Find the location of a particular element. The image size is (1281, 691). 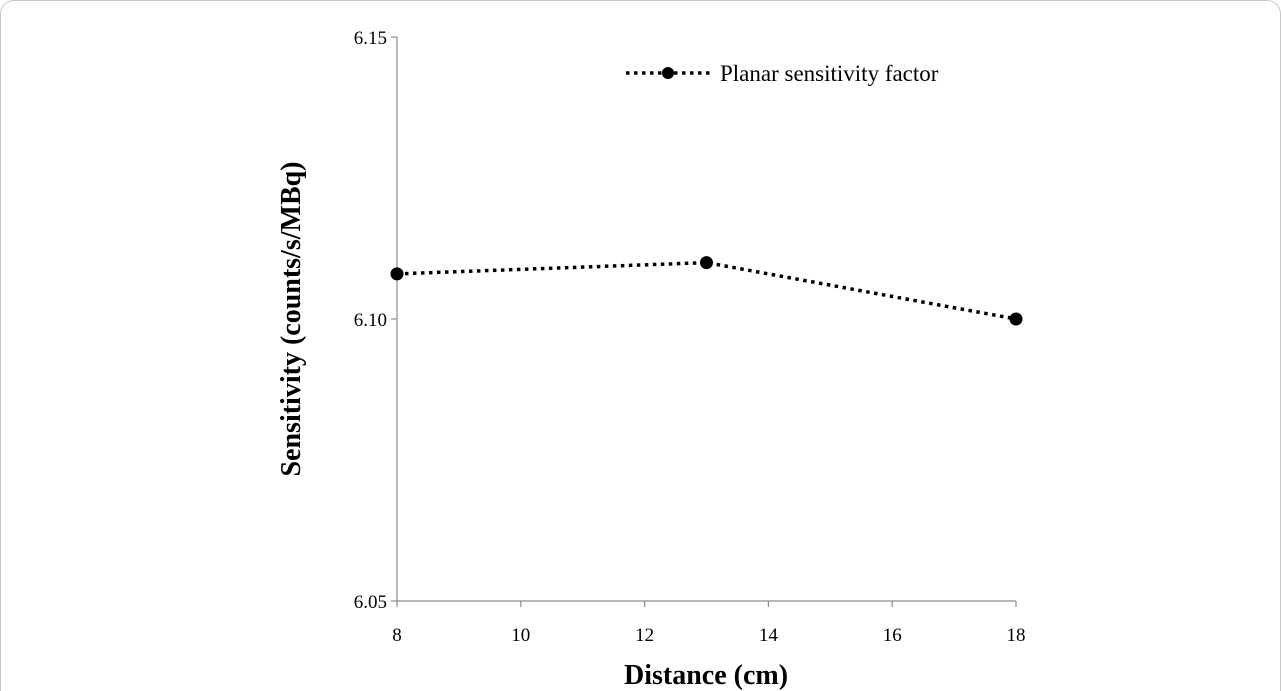

x-tick-label: 14 is located at coordinates (769, 635).